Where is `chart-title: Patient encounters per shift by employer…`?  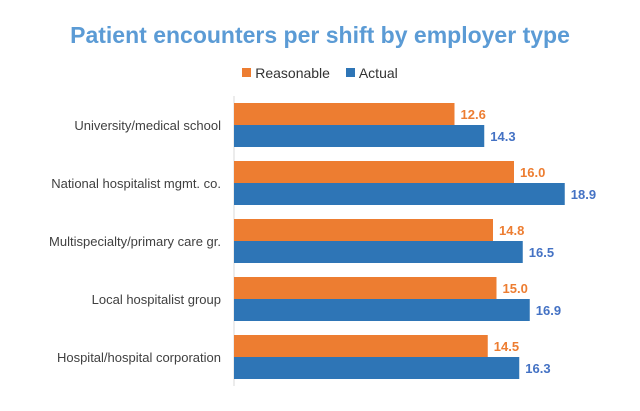
chart-title: Patient encounters per shift by employer… is located at coordinates (320, 35).